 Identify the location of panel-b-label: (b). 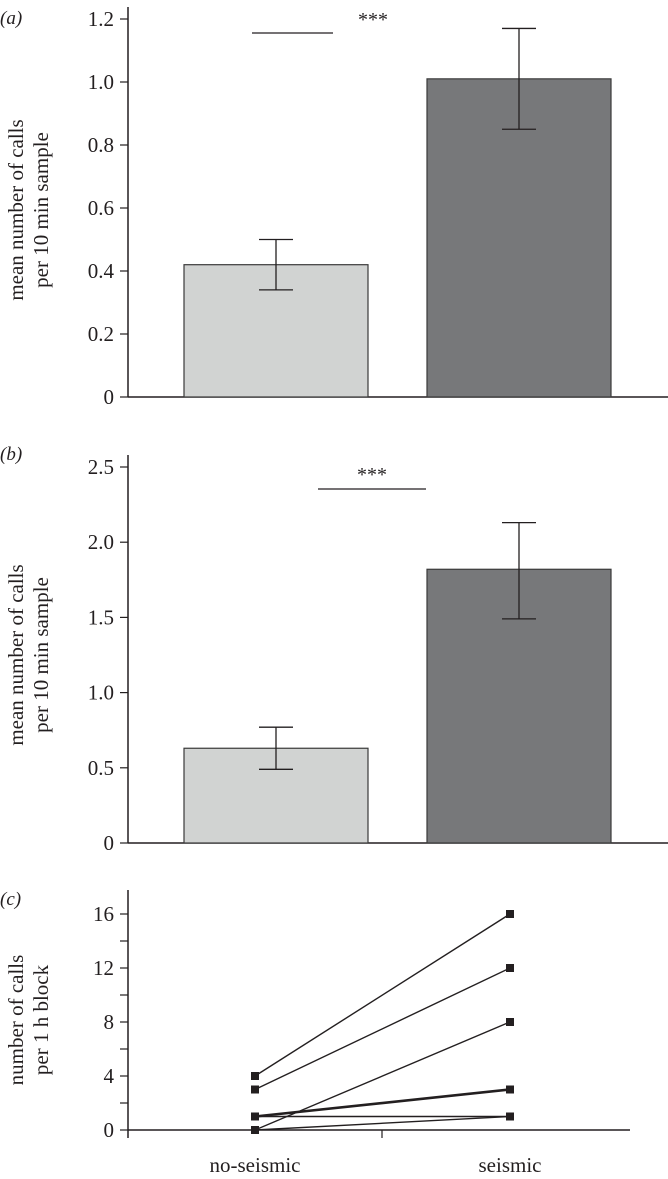
(11, 454).